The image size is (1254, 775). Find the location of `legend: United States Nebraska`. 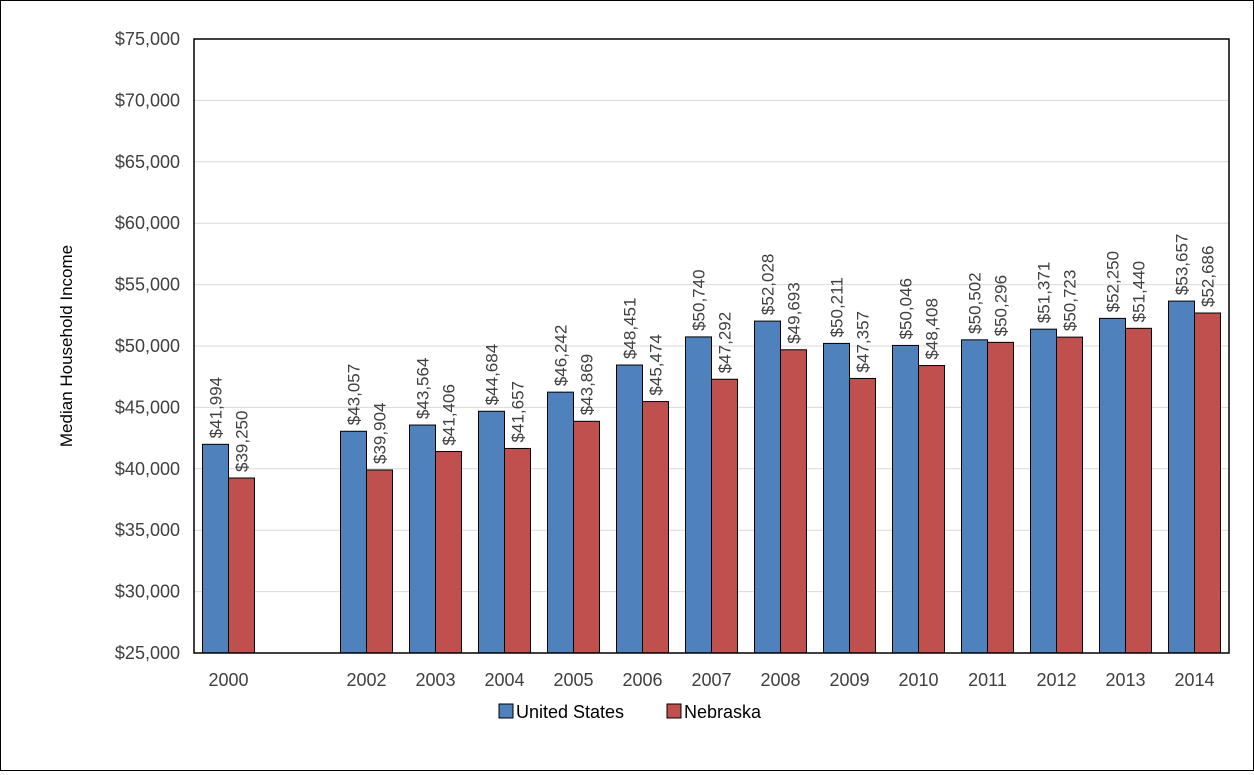

legend: United States Nebraska is located at coordinates (630, 712).